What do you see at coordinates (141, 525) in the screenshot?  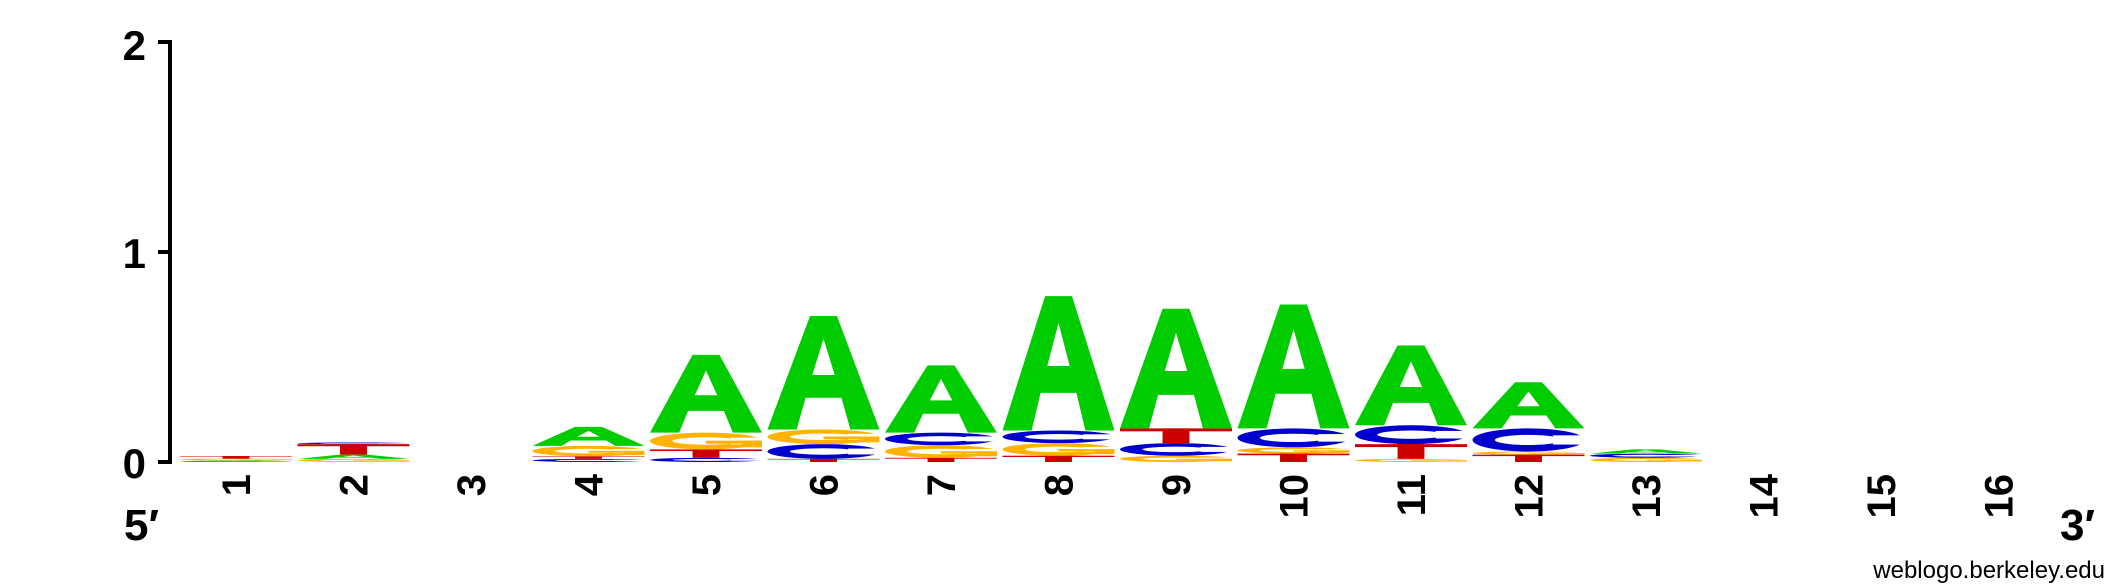 I see `five-prime-label: 5′` at bounding box center [141, 525].